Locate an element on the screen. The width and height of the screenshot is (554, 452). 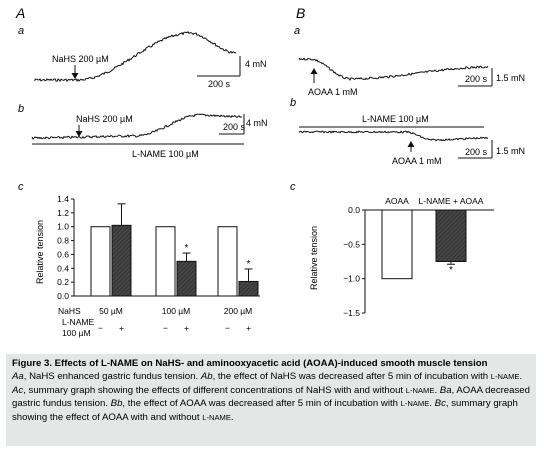
chart-Bc-y-tick-label: −1.5 is located at coordinates (351, 313).